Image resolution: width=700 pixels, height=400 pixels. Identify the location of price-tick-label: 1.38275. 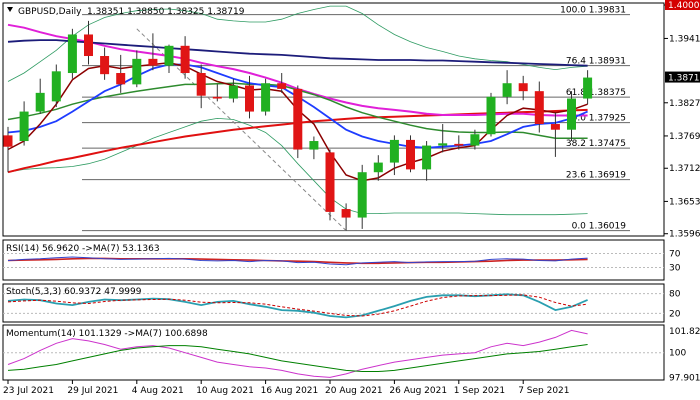
(684, 104).